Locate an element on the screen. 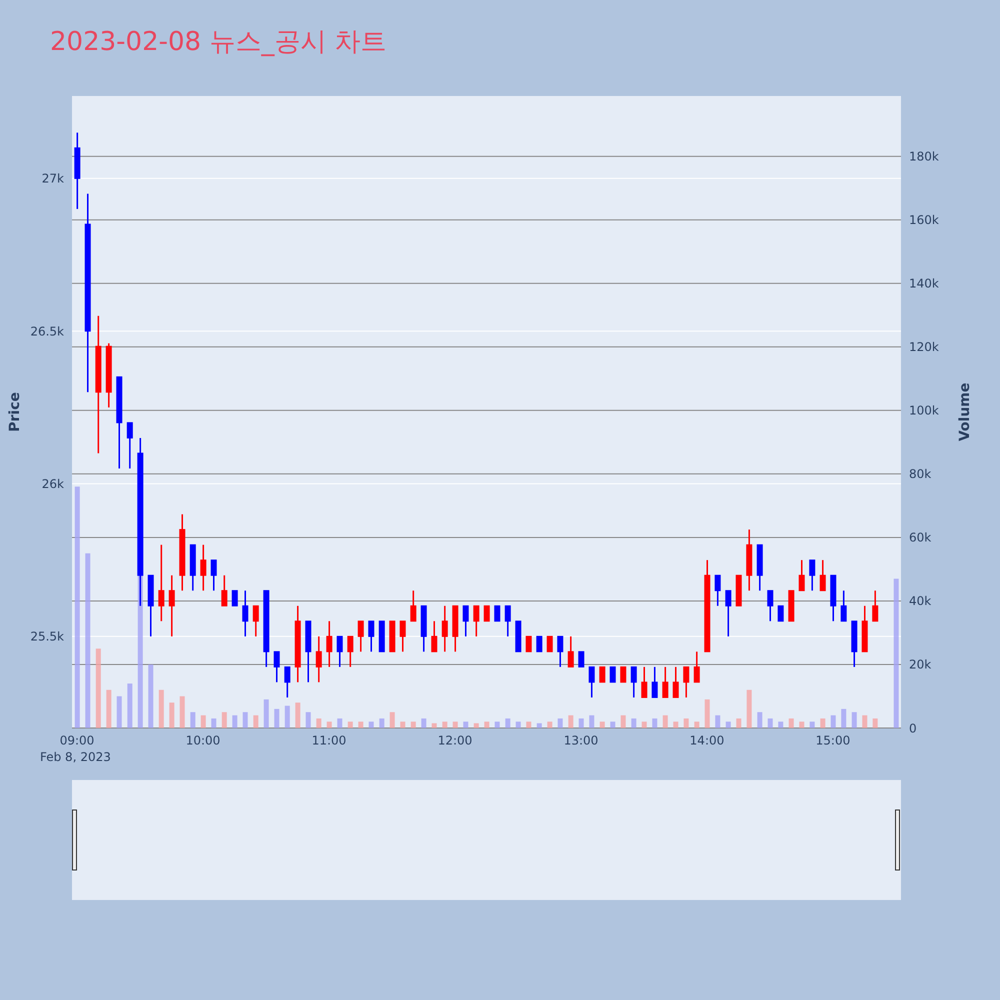 The image size is (1000, 1000). y-axis-title: Price is located at coordinates (14, 412).